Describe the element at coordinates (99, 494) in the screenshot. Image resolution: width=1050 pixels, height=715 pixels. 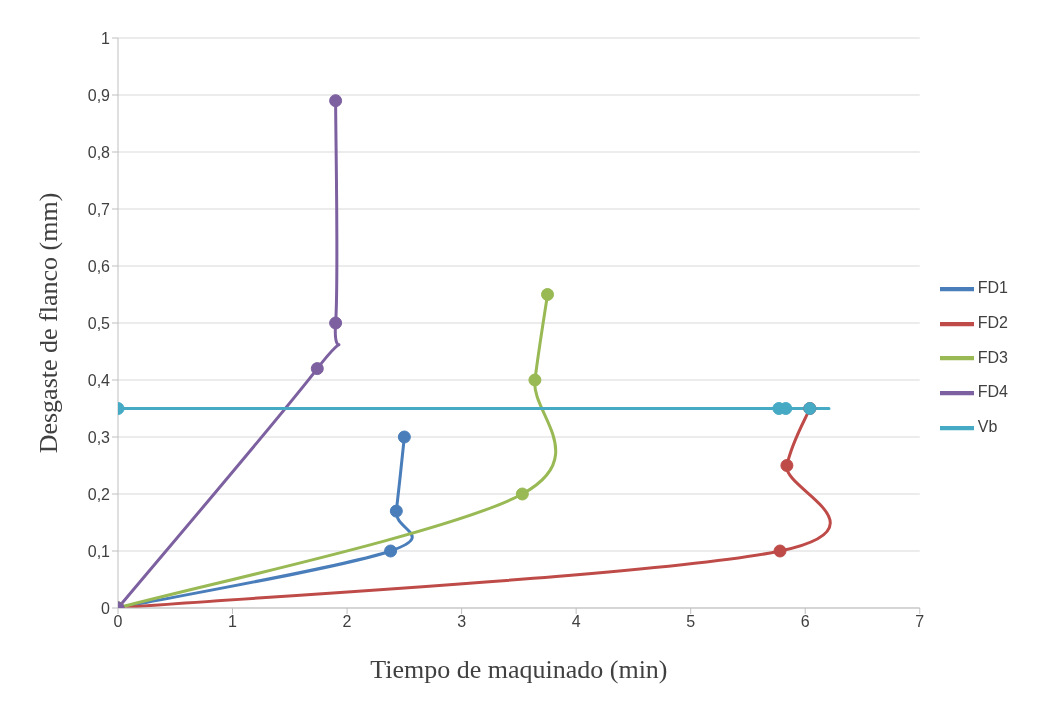
I see `y-tick-label: 0,2` at that location.